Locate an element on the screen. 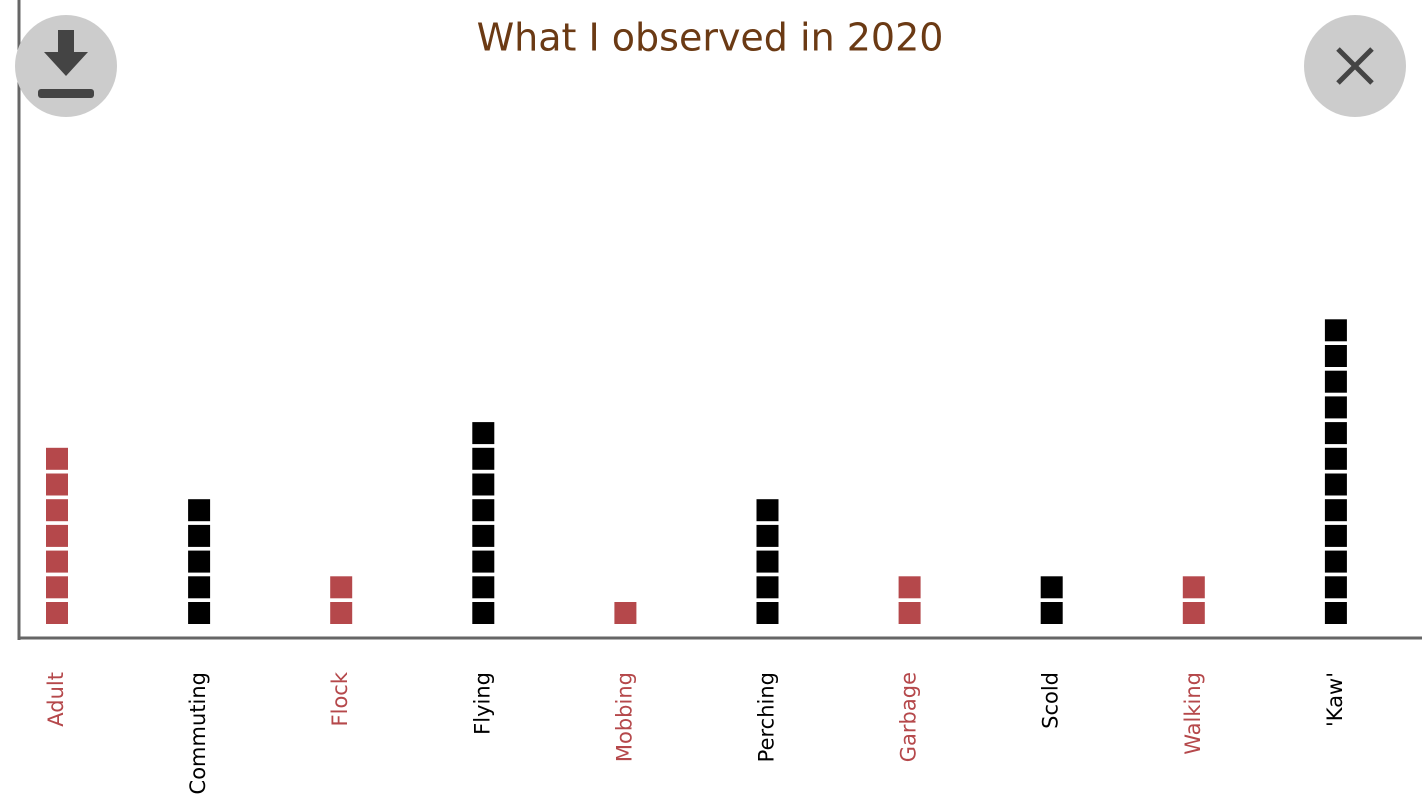 This screenshot has width=1422, height=800. category-label: 'Kaw' is located at coordinates (1335, 699).